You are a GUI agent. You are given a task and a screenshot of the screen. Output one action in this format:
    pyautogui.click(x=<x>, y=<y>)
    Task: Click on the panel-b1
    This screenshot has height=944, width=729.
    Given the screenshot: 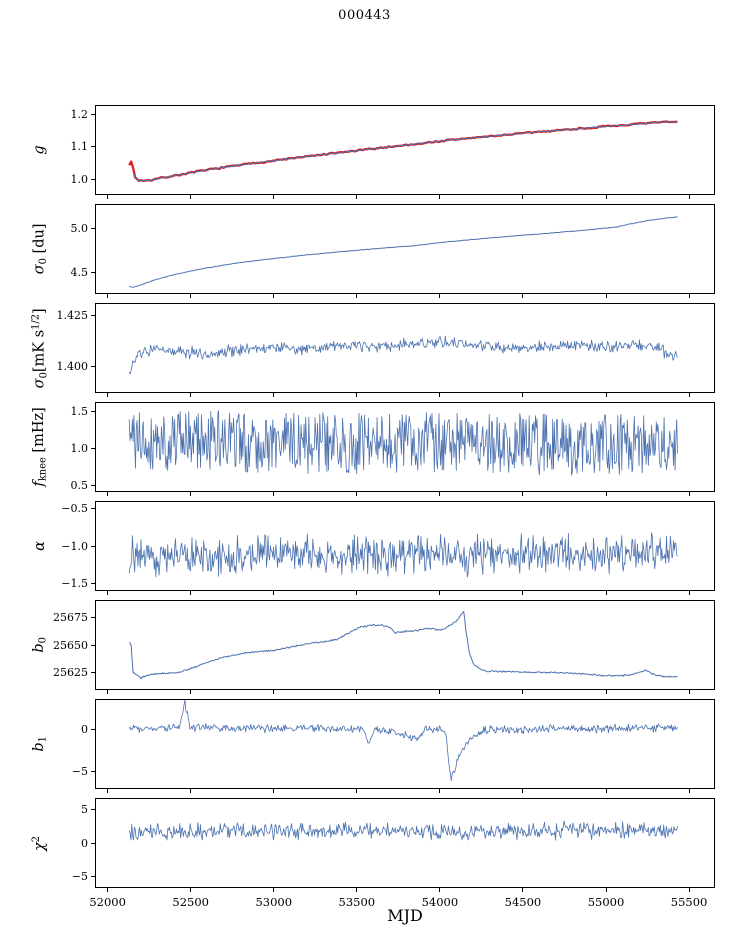 What is the action you would take?
    pyautogui.click(x=405, y=744)
    